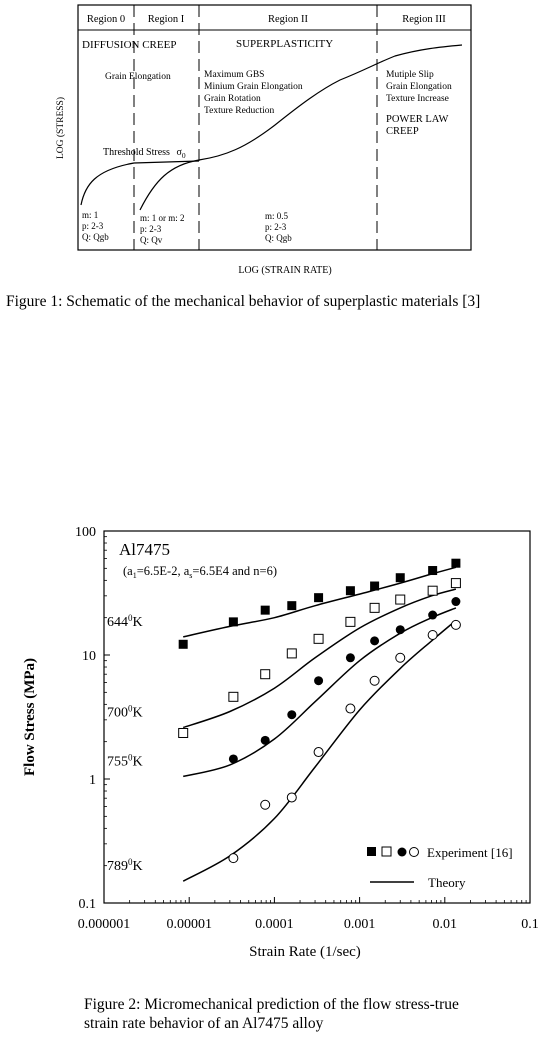 The image size is (548, 1038). Describe the element at coordinates (232, 99) in the screenshot. I see `region2-note-3: Grain Rotation` at that location.